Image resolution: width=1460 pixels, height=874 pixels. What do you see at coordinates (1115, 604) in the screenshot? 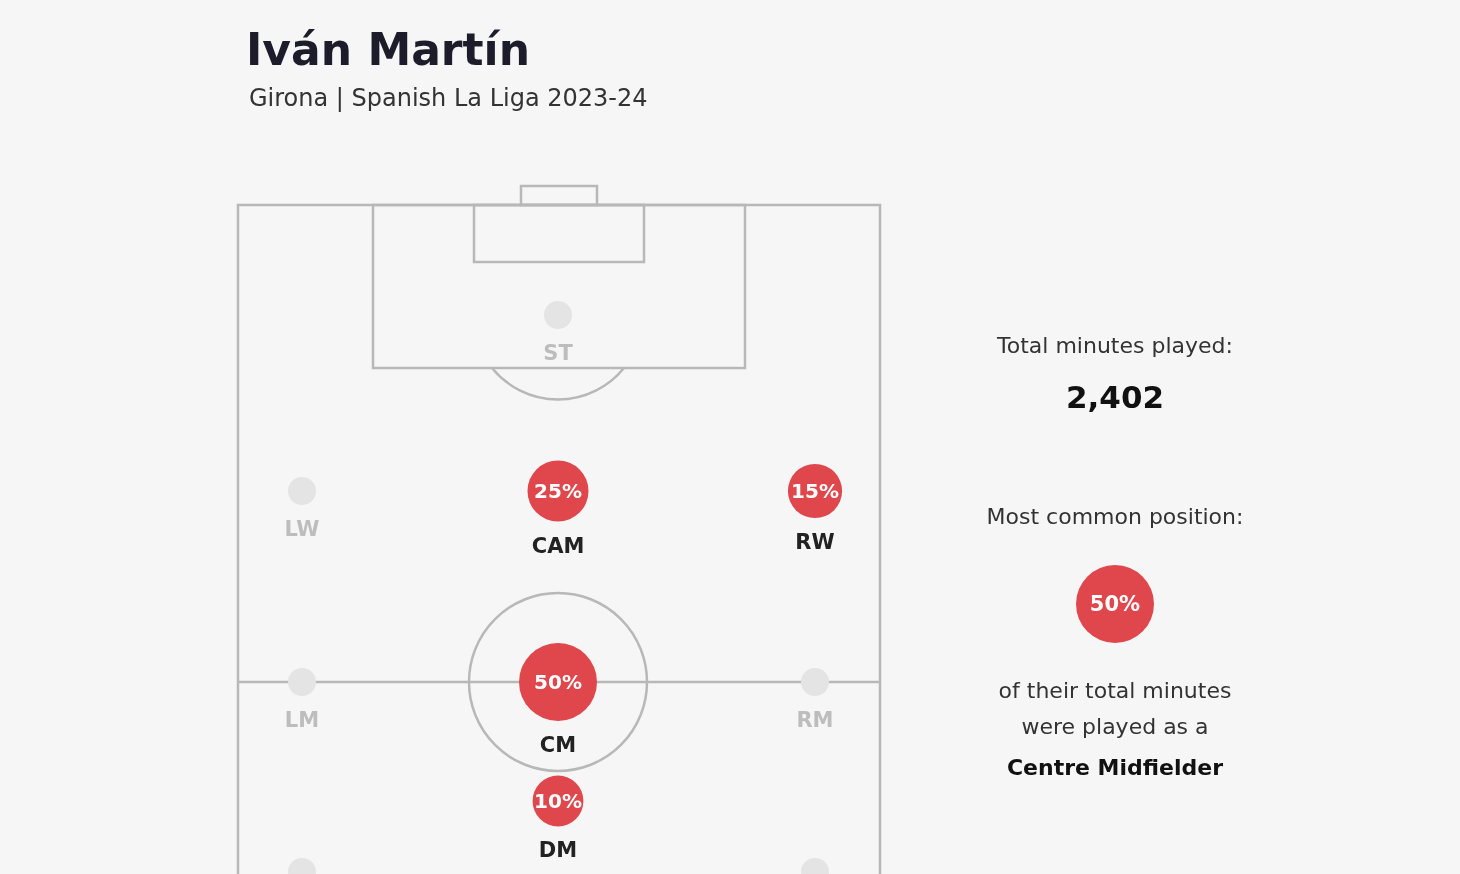
I see `text: 50%` at bounding box center [1115, 604].